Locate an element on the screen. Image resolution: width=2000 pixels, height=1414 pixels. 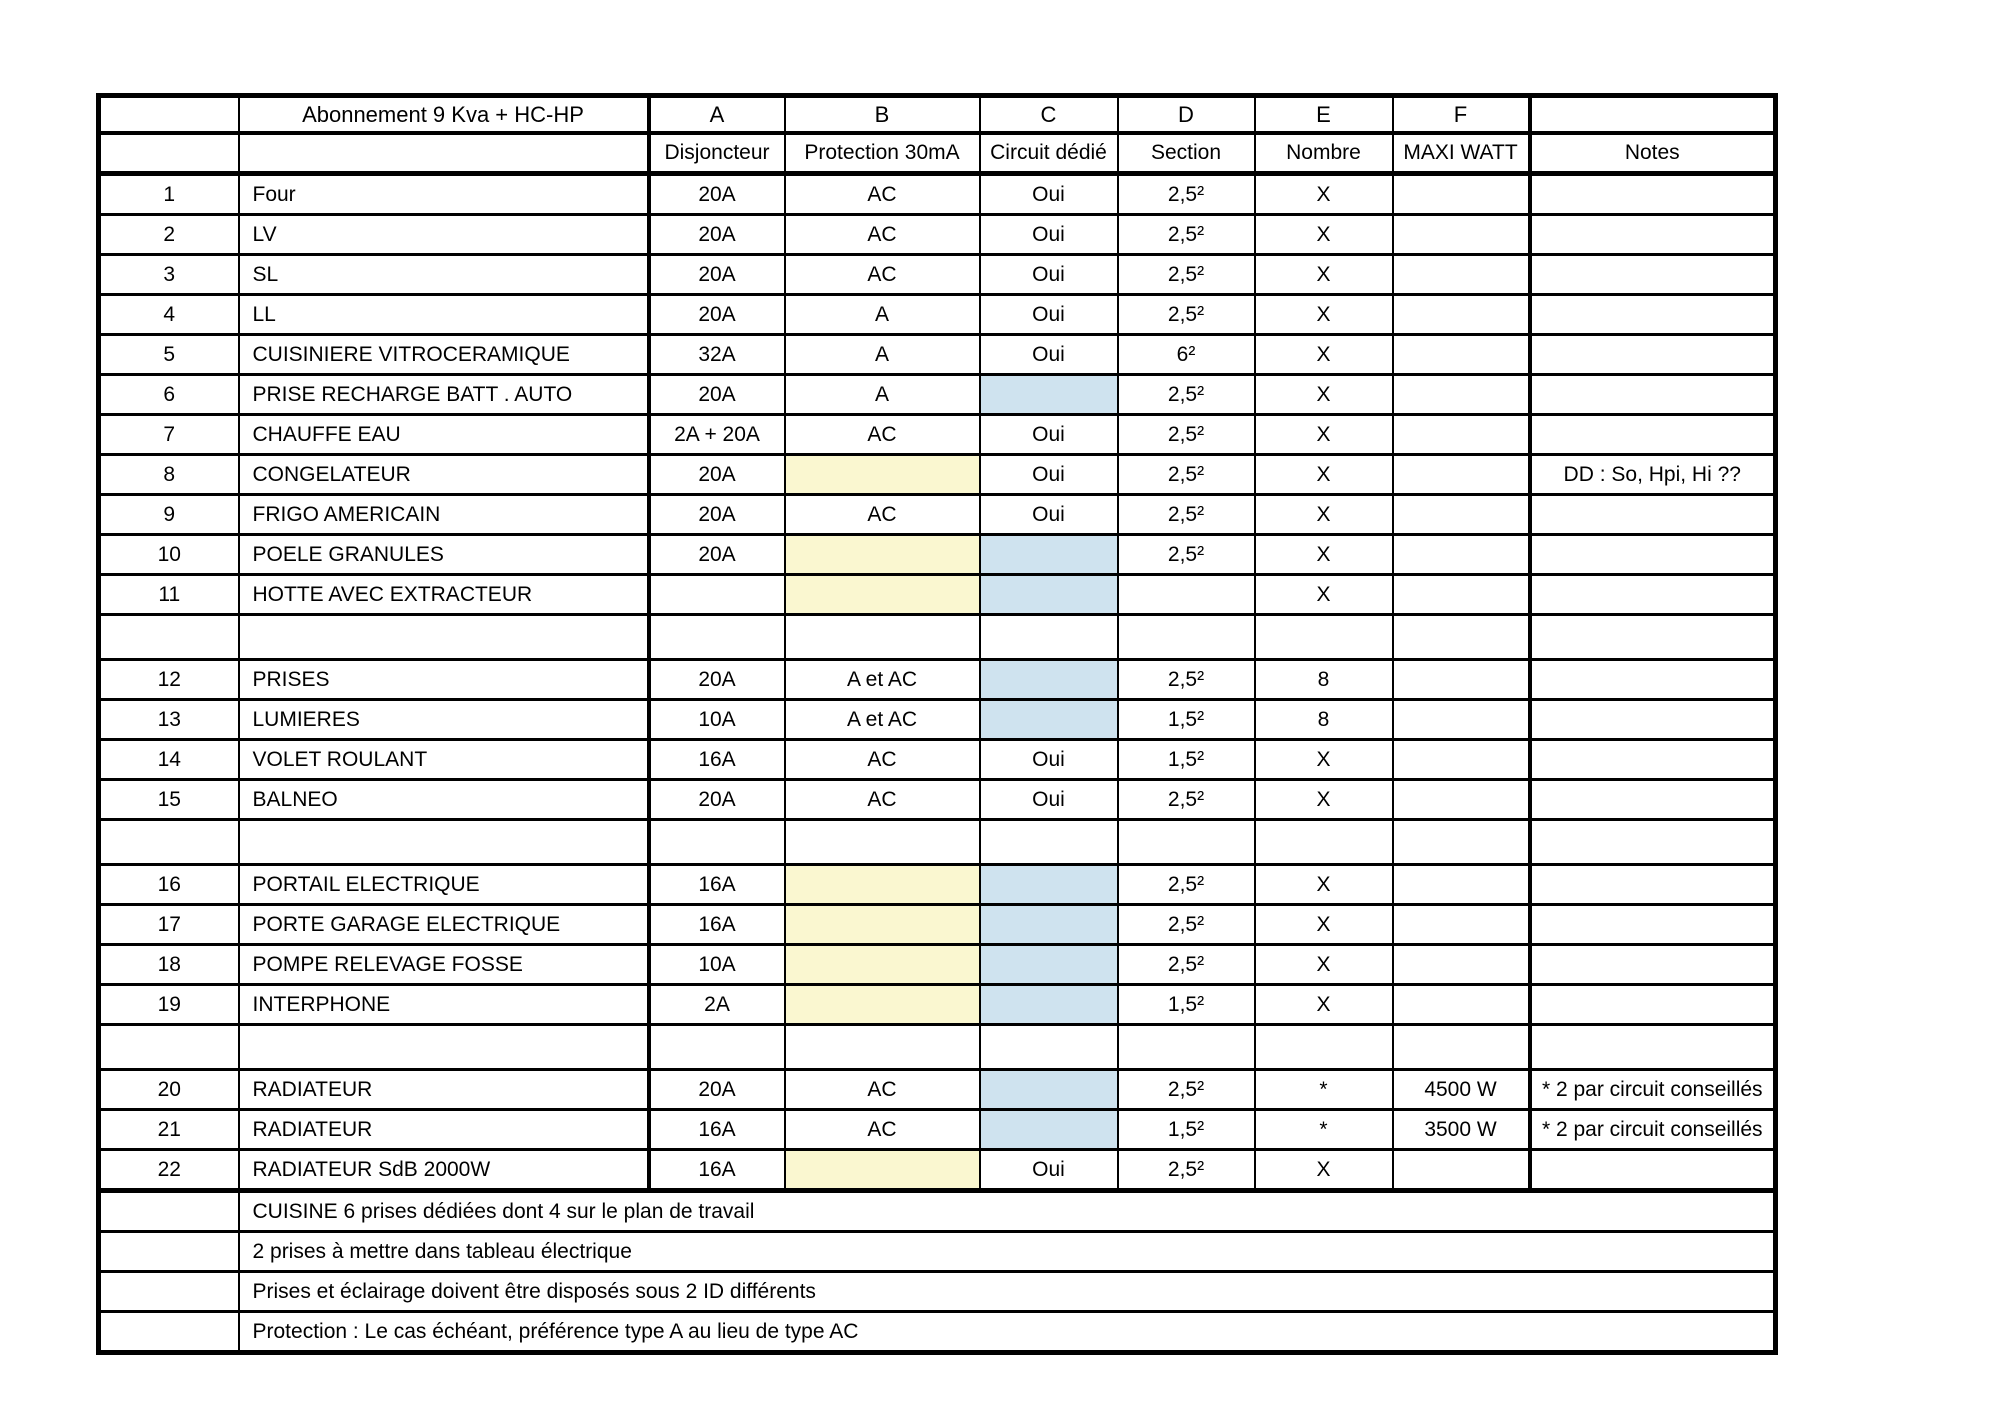
cell-row-number: 14 is located at coordinates (168, 759).